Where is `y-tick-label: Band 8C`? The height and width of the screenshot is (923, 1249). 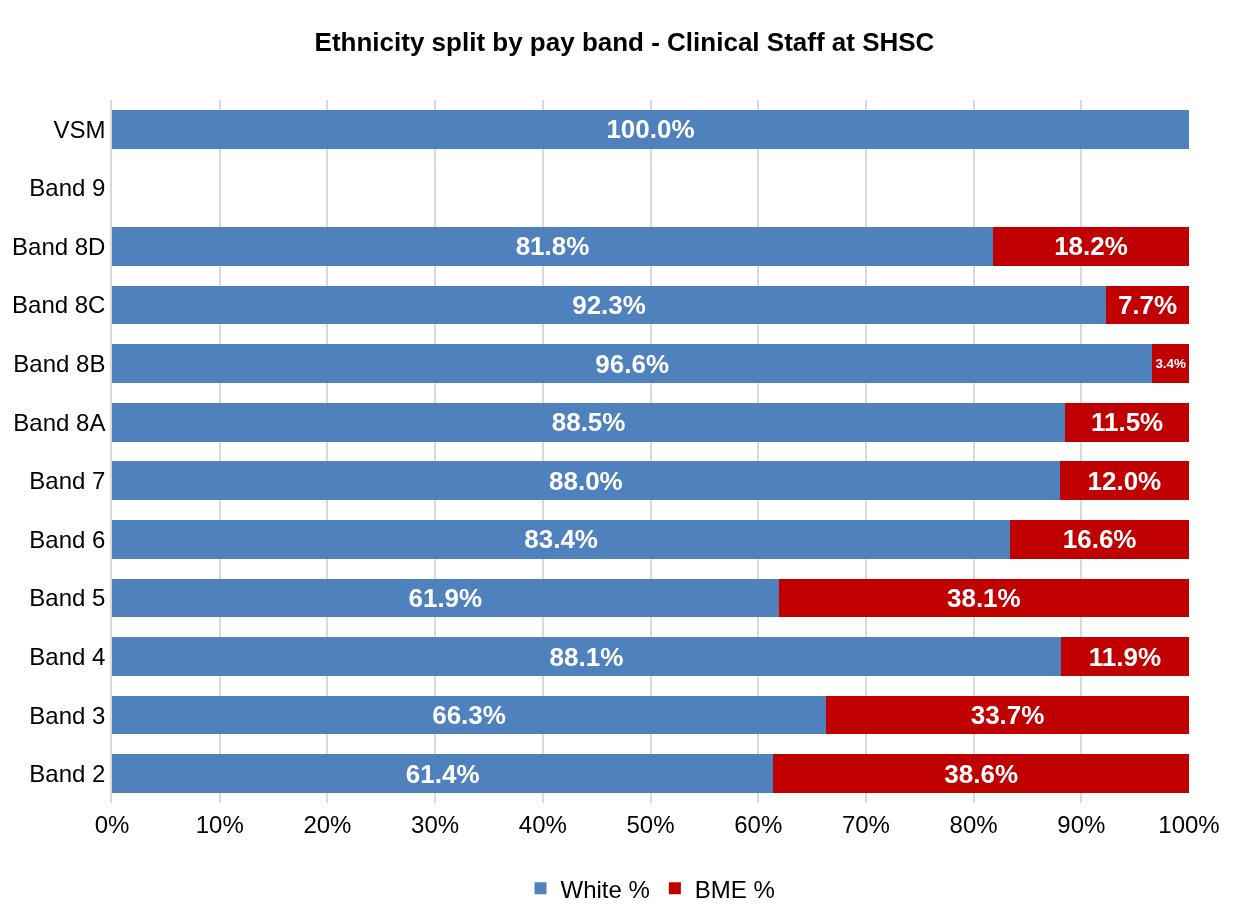 y-tick-label: Band 8C is located at coordinates (59, 305).